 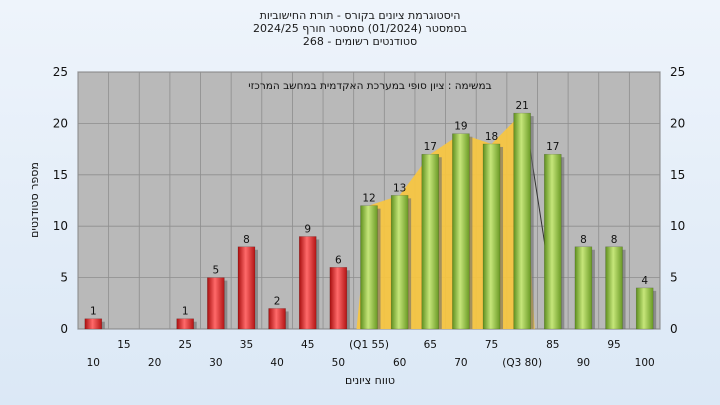 I want to click on y-axis-label: מספר סטודנטים, so click(x=34, y=200).